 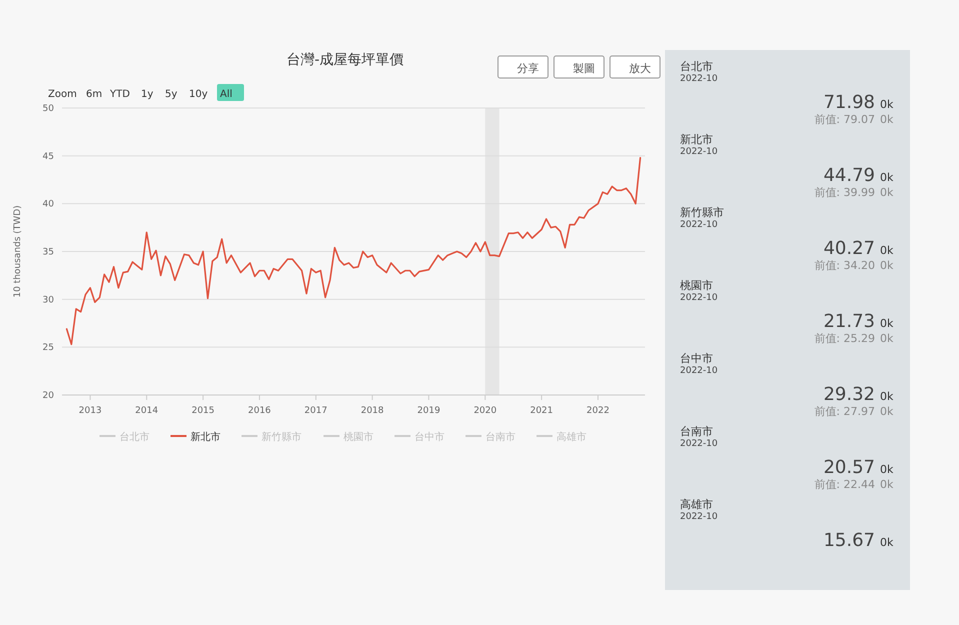 What do you see at coordinates (501, 437) in the screenshot?
I see `legend-label: 台南市` at bounding box center [501, 437].